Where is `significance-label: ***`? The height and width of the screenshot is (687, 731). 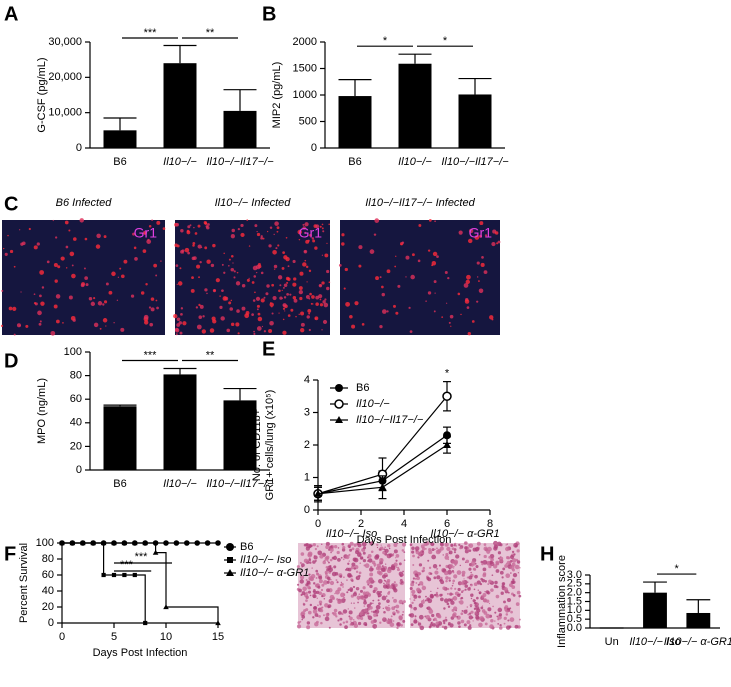
significance-label: *** is located at coordinates (151, 355).